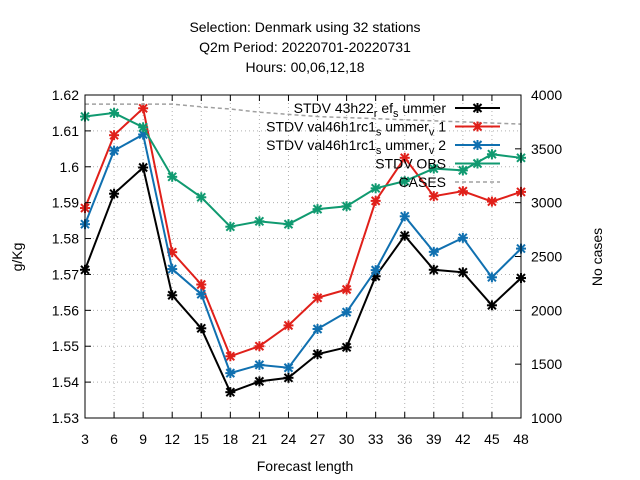 This screenshot has height=480, width=640. I want to click on y-tick-label: 1.6, so click(70, 167).